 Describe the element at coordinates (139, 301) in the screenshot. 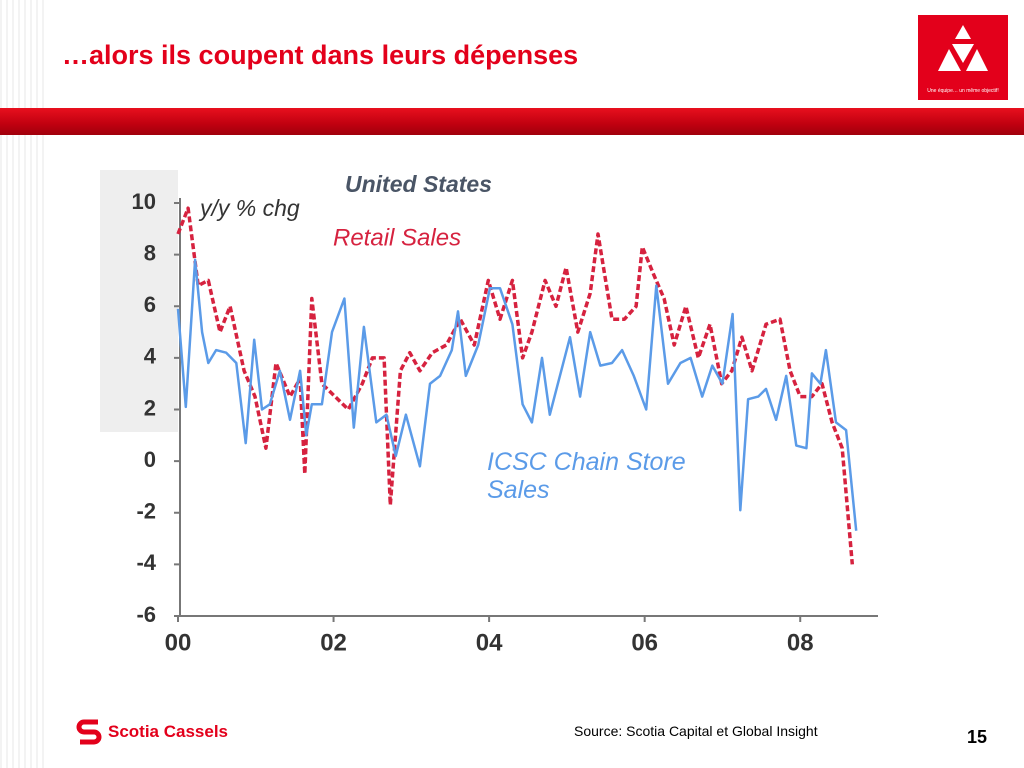

I see `chart-shade` at that location.